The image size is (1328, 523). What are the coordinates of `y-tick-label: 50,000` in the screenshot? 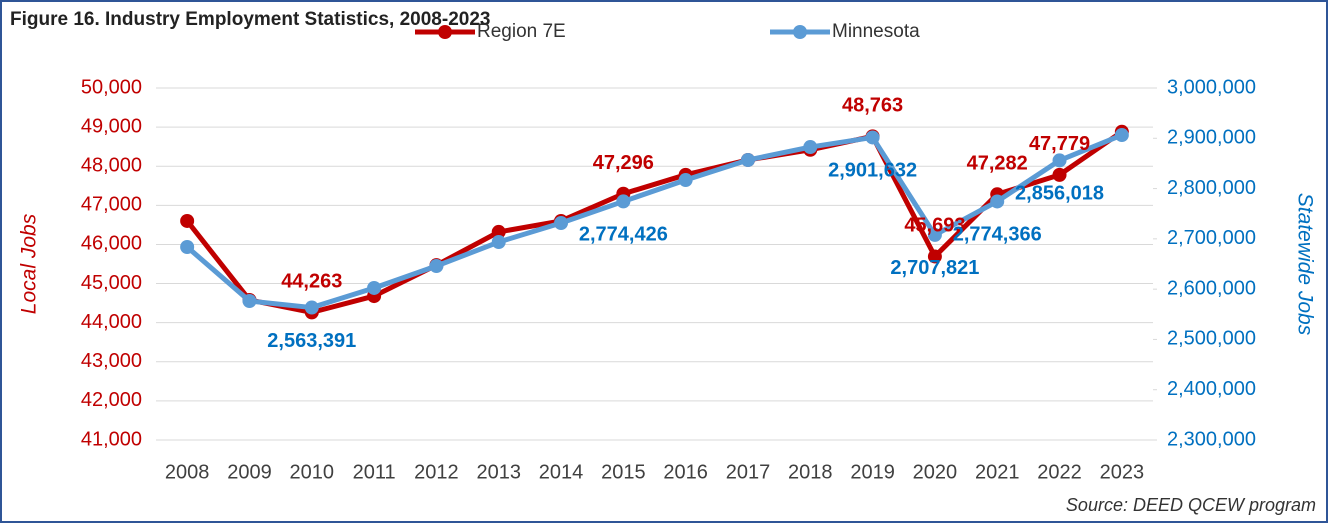 It's located at (111, 87).